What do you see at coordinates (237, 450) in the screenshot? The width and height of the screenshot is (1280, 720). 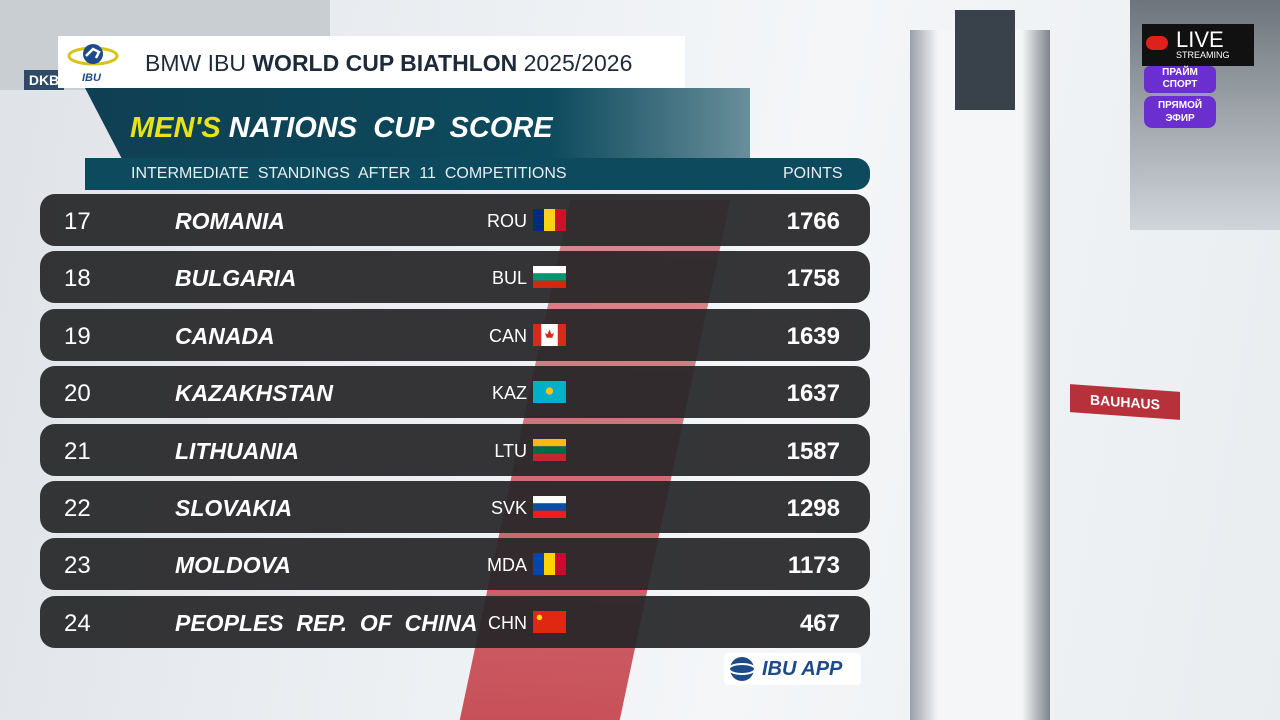 I see `country-cell: LITHUANIA` at bounding box center [237, 450].